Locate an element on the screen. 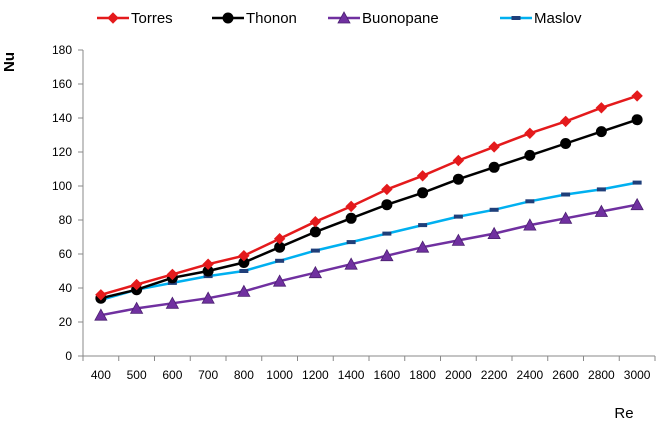 This screenshot has height=425, width=661. x-tick-label: 400 is located at coordinates (101, 375).